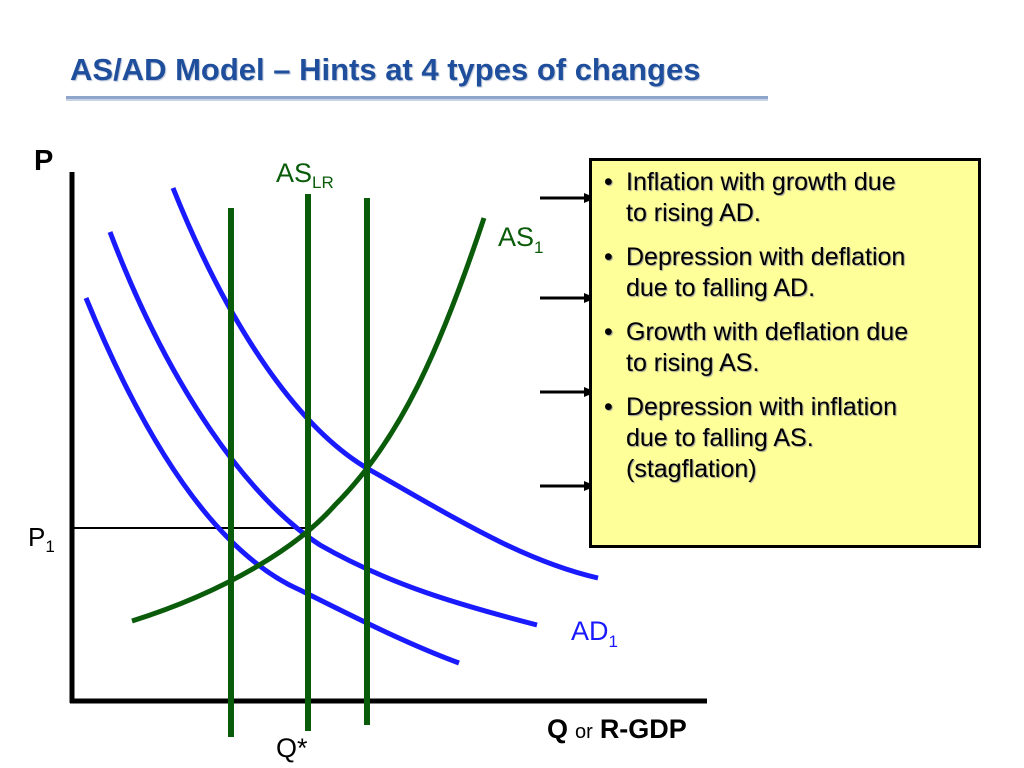 This screenshot has height=768, width=1024. I want to click on p-axis-label: P, so click(43, 161).